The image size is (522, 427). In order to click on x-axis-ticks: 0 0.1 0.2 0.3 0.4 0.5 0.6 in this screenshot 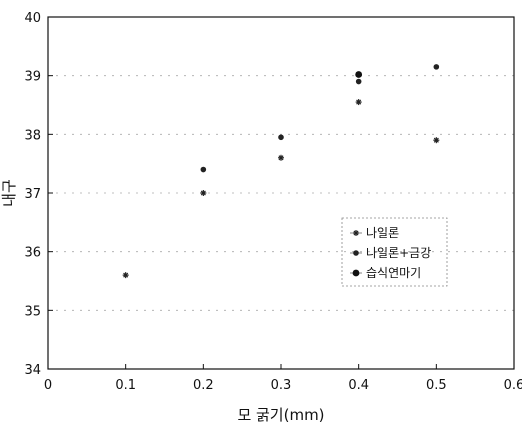, I will do `click(283, 378)`.